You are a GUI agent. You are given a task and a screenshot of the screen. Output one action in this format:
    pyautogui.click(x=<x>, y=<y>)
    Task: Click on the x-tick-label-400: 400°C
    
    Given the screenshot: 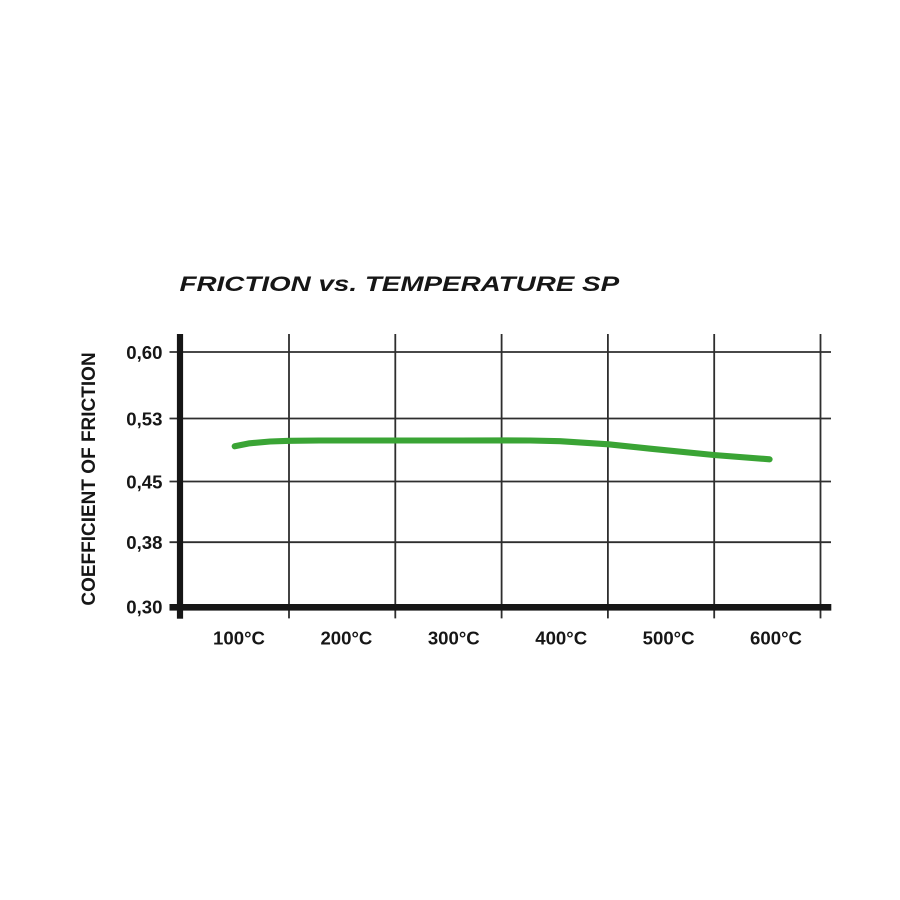 What is the action you would take?
    pyautogui.click(x=561, y=637)
    